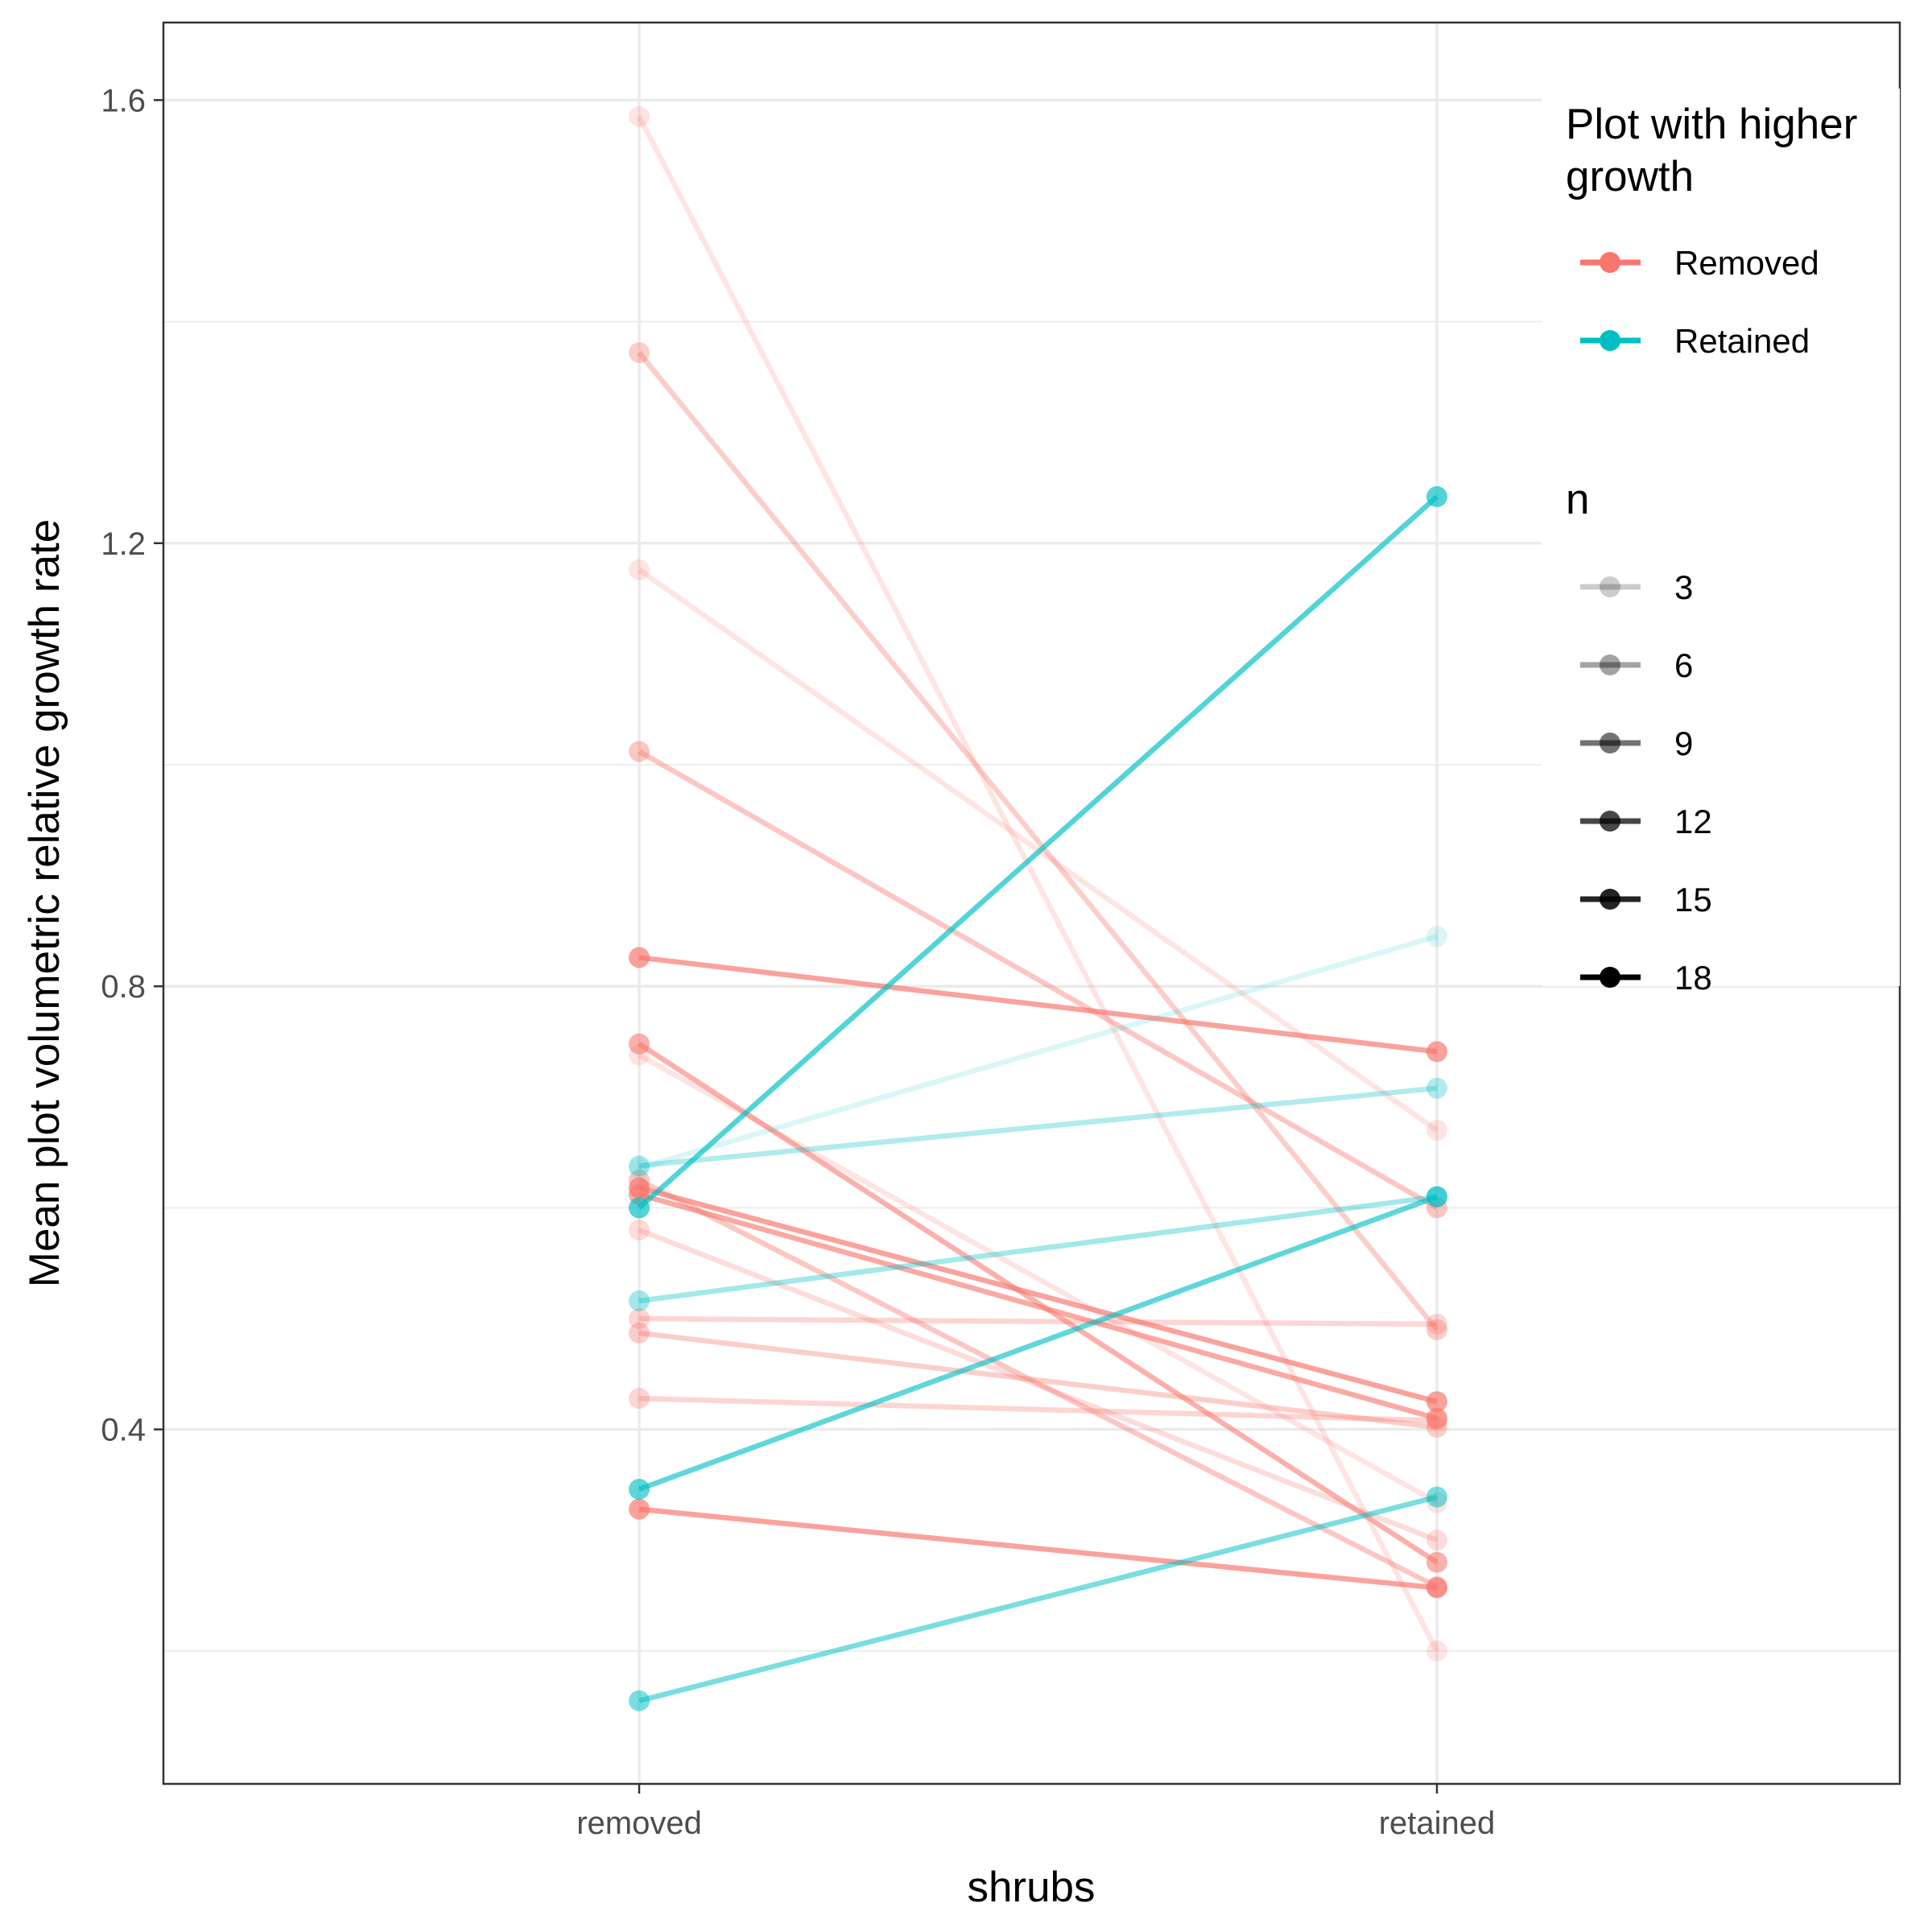  I want to click on y-tick-label: 0.4, so click(123, 1430).